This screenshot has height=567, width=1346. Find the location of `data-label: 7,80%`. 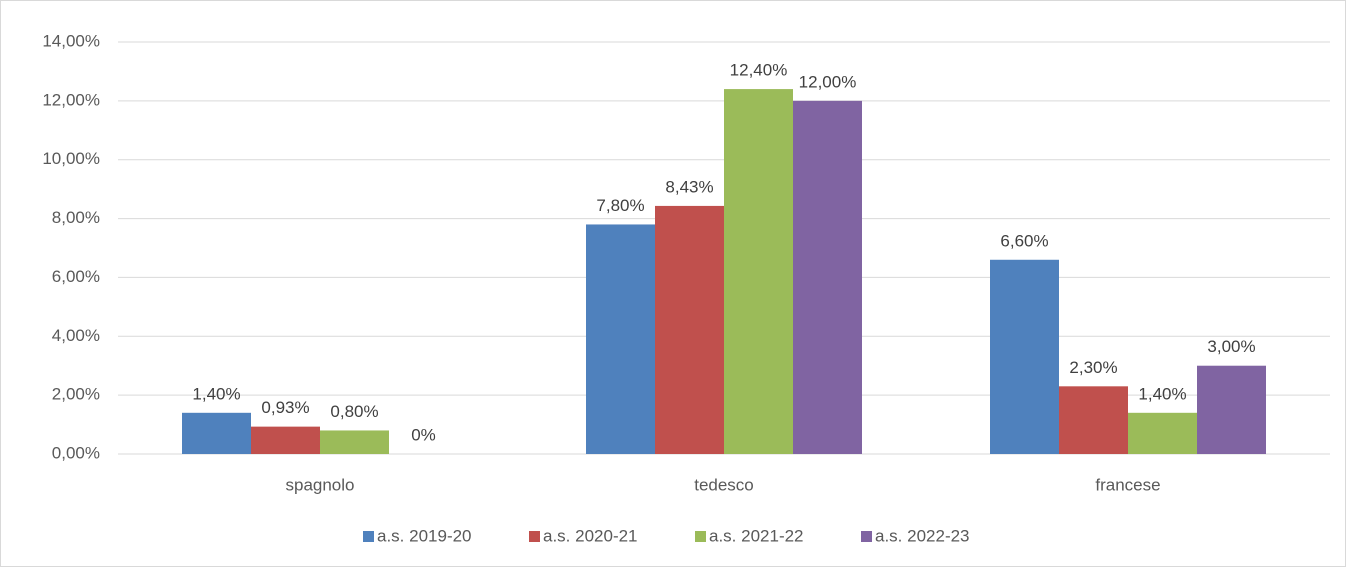

data-label: 7,80% is located at coordinates (620, 205).